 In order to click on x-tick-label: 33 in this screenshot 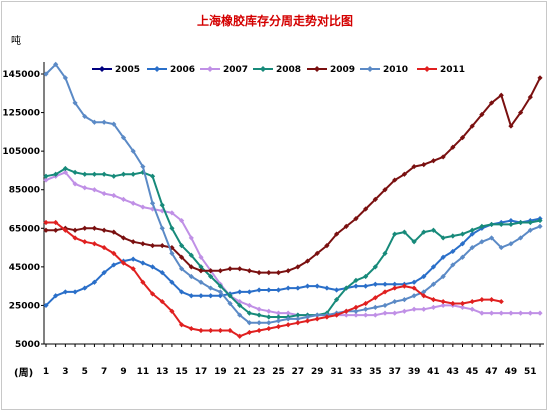, I will do `click(356, 372)`.